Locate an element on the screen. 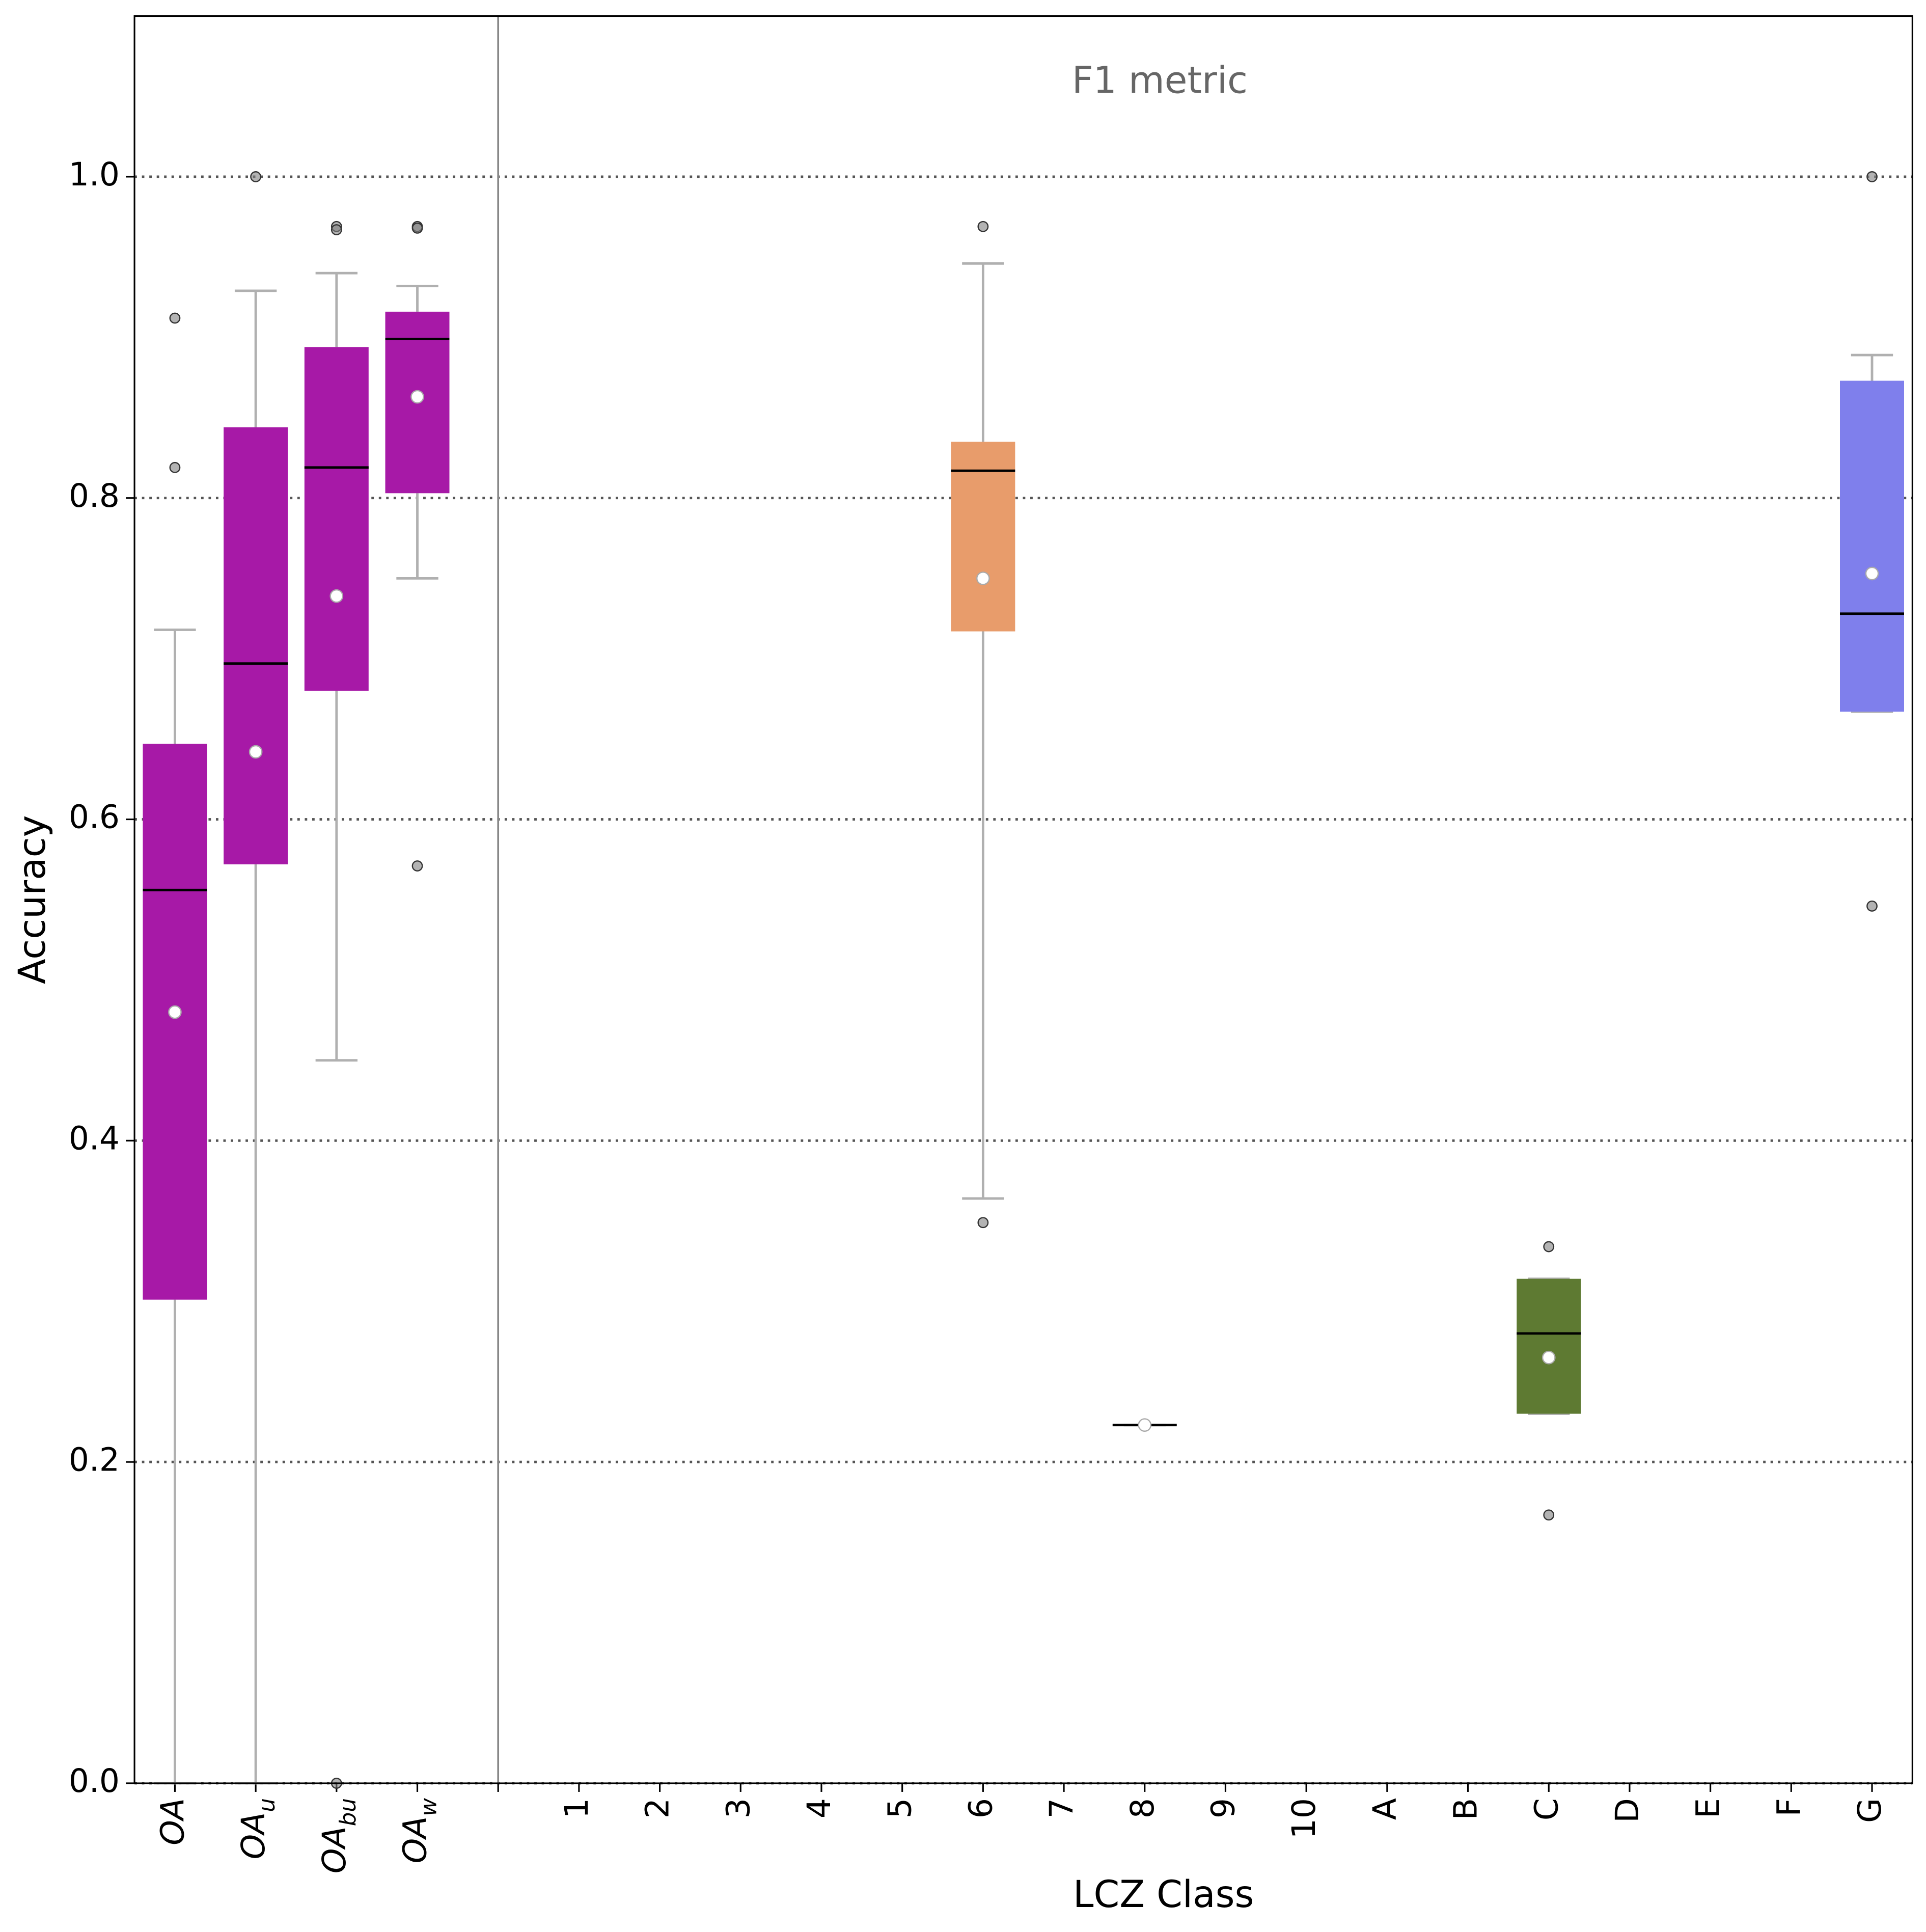 Image resolution: width=1926 pixels, height=1932 pixels. x-tick-label: 10 is located at coordinates (1304, 1818).